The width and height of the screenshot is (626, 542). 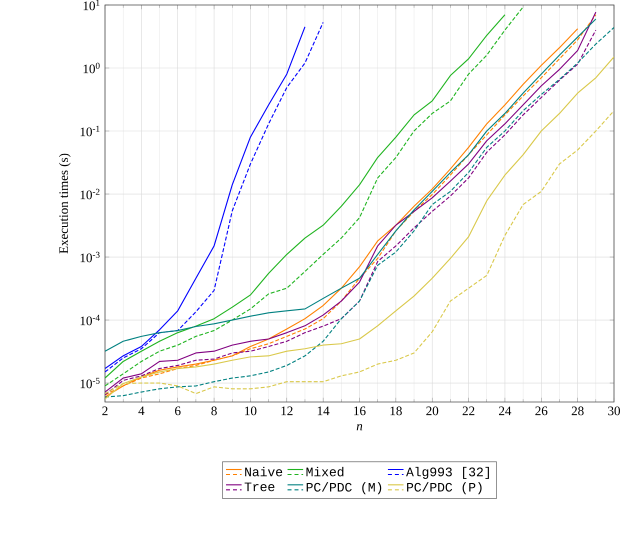 What do you see at coordinates (250, 411) in the screenshot?
I see `x-tick-label: 10` at bounding box center [250, 411].